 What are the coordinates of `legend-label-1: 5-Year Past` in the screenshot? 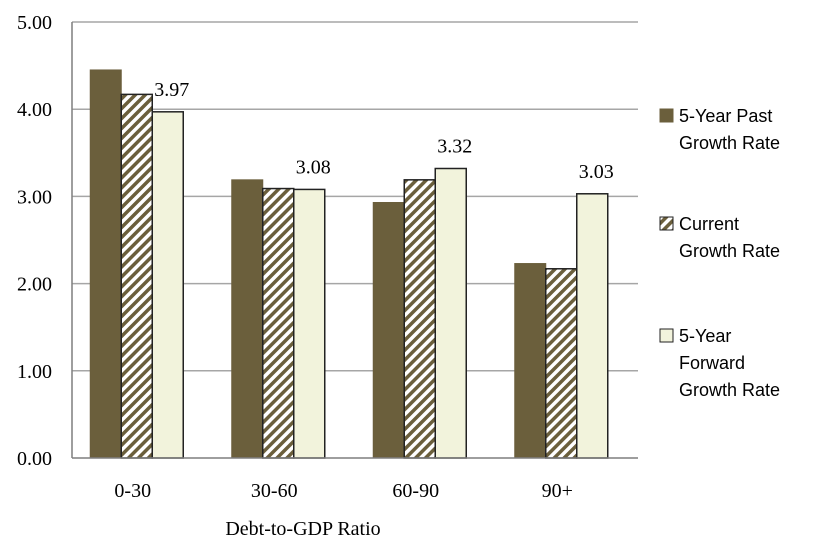 It's located at (725, 116).